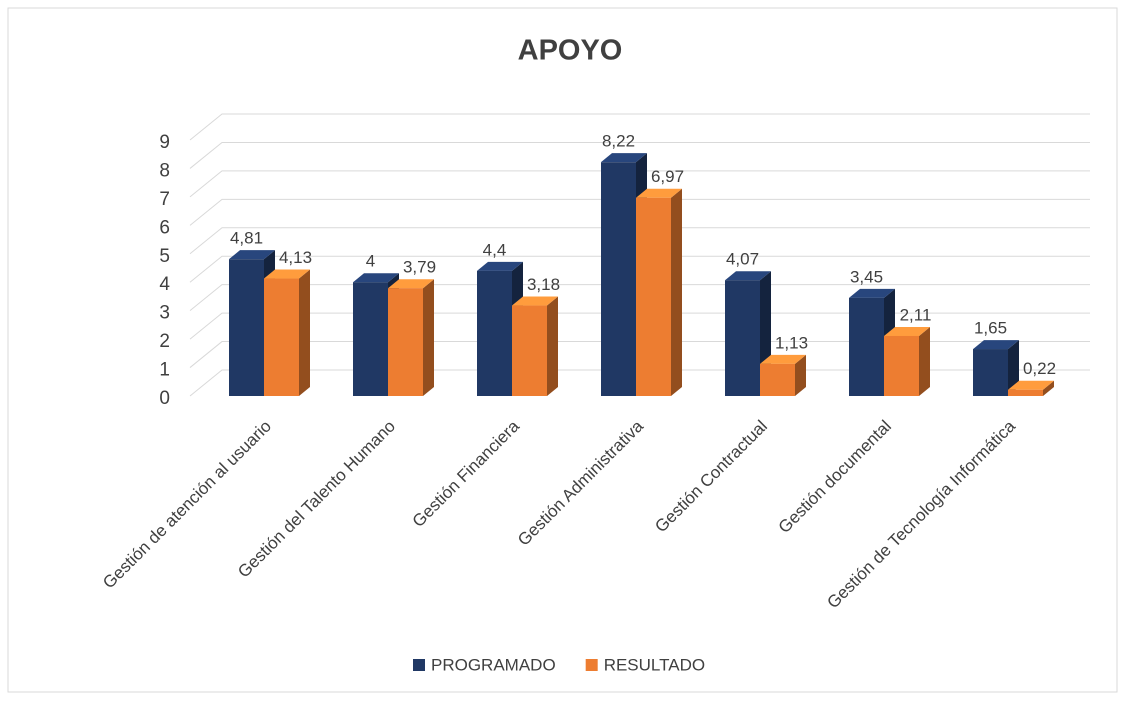  What do you see at coordinates (246, 238) in the screenshot?
I see `data-label: 4,81` at bounding box center [246, 238].